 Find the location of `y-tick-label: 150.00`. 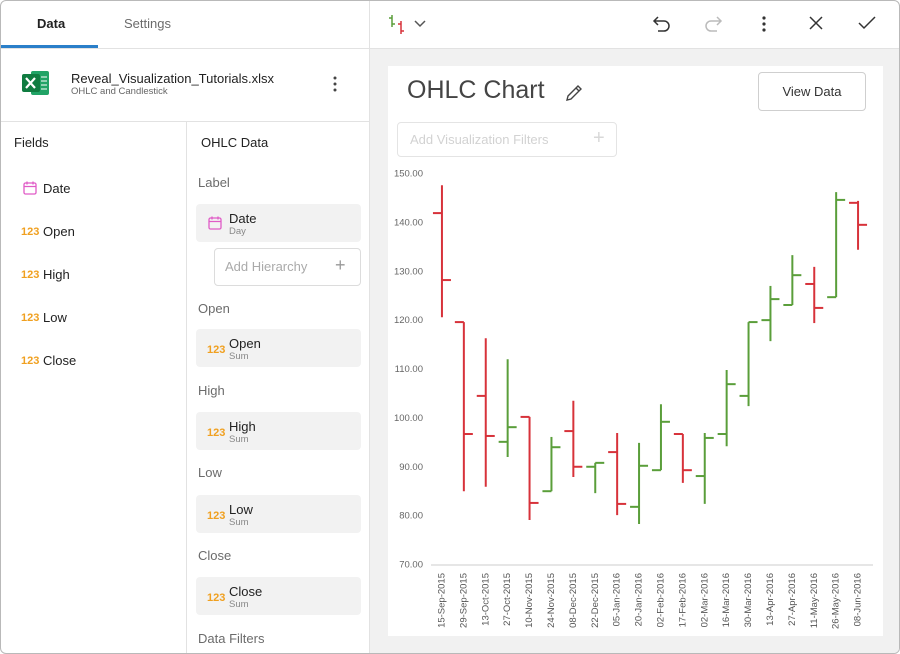

y-tick-label: 150.00 is located at coordinates (408, 174).